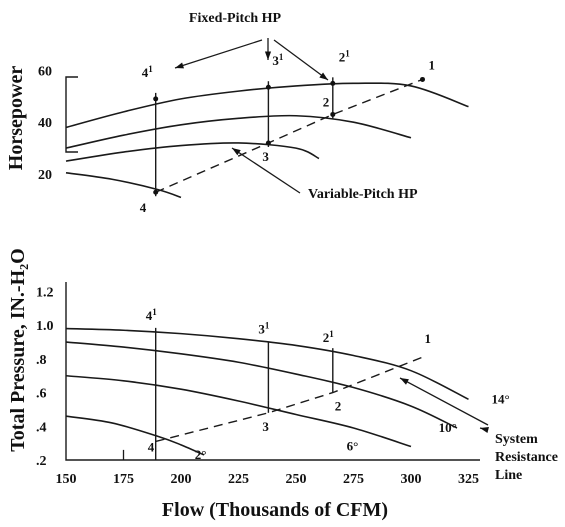  What do you see at coordinates (201, 454) in the screenshot?
I see `pitch-label-3: 2°` at bounding box center [201, 454].